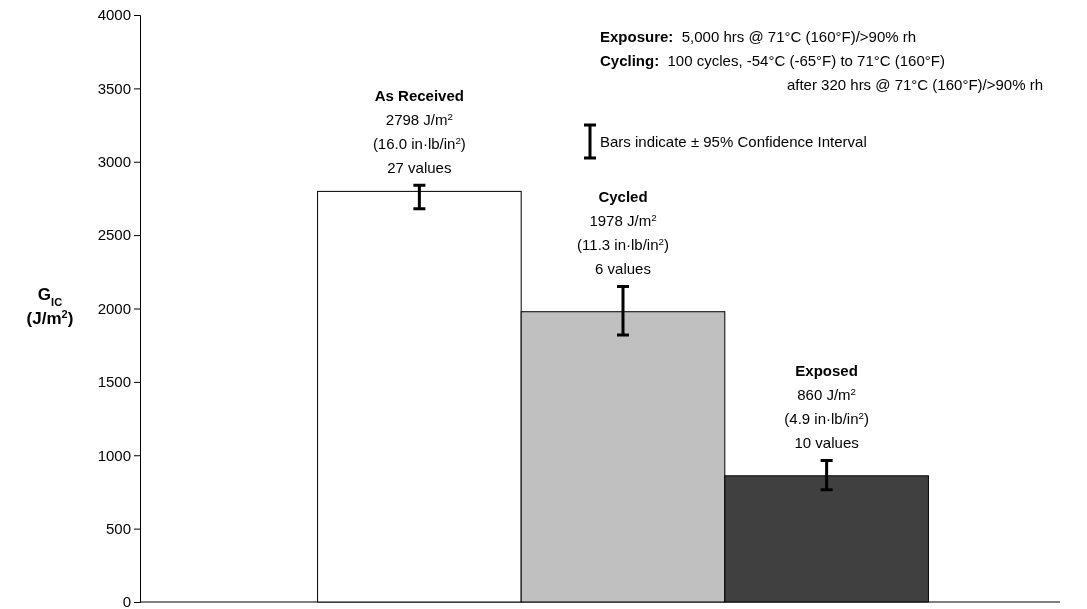 The width and height of the screenshot is (1087, 609). Describe the element at coordinates (114, 15) in the screenshot. I see `y-tick-label: 4000` at that location.